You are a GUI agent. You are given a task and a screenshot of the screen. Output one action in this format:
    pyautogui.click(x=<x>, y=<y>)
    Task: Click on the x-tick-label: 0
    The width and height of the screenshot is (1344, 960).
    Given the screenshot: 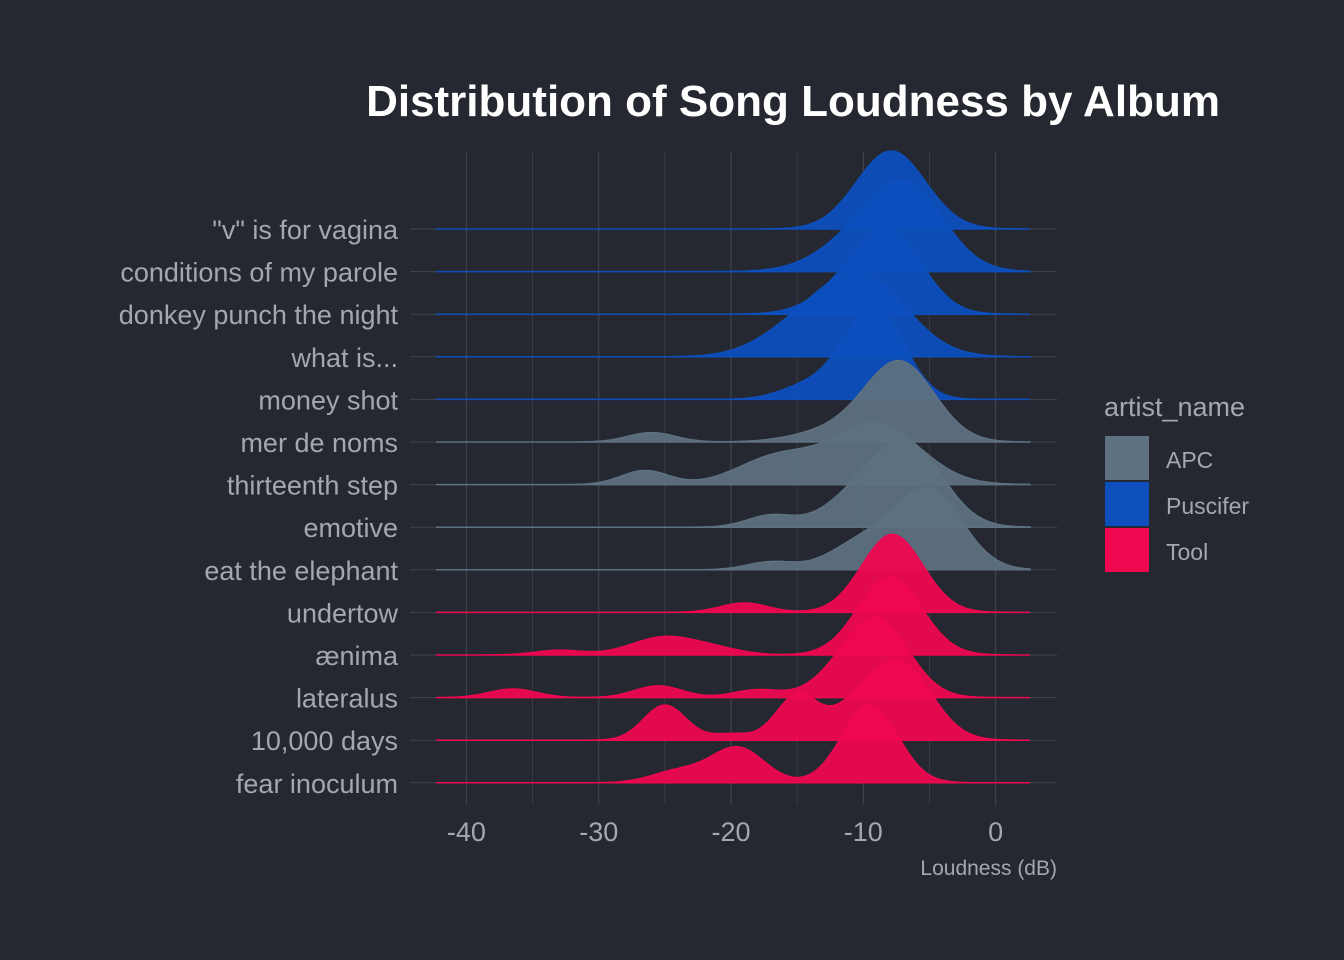 What is the action you would take?
    pyautogui.click(x=995, y=832)
    